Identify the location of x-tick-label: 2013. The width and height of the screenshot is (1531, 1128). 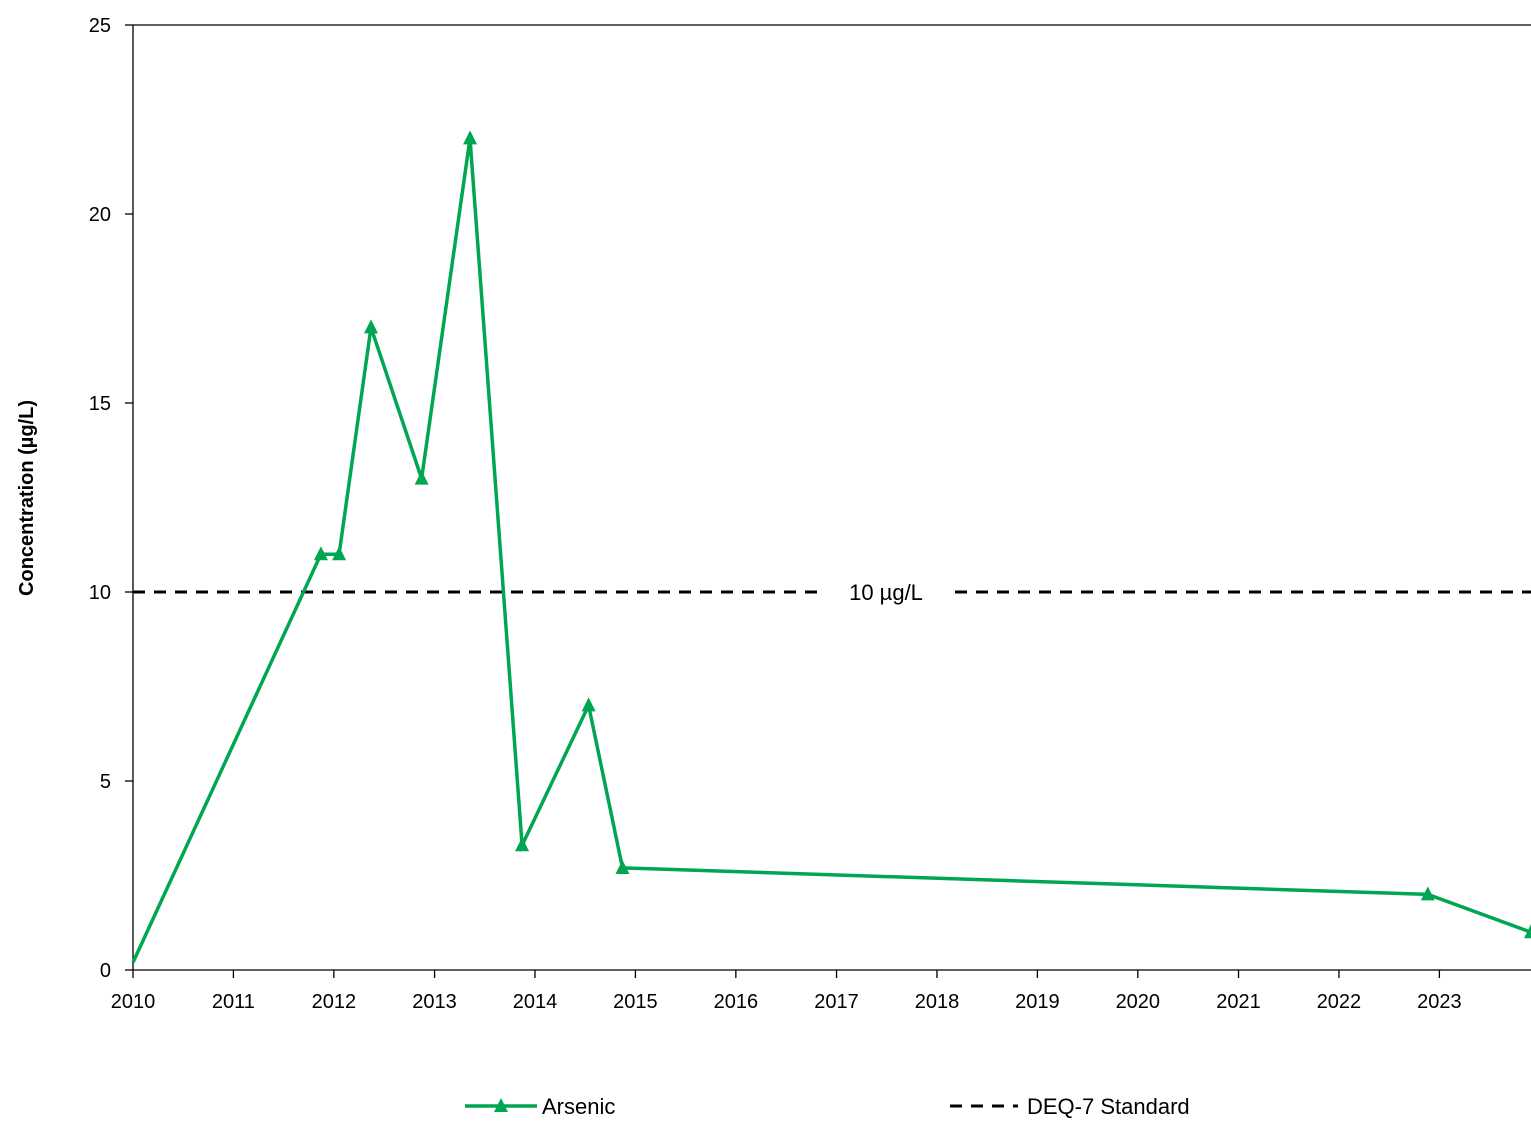
(434, 1002).